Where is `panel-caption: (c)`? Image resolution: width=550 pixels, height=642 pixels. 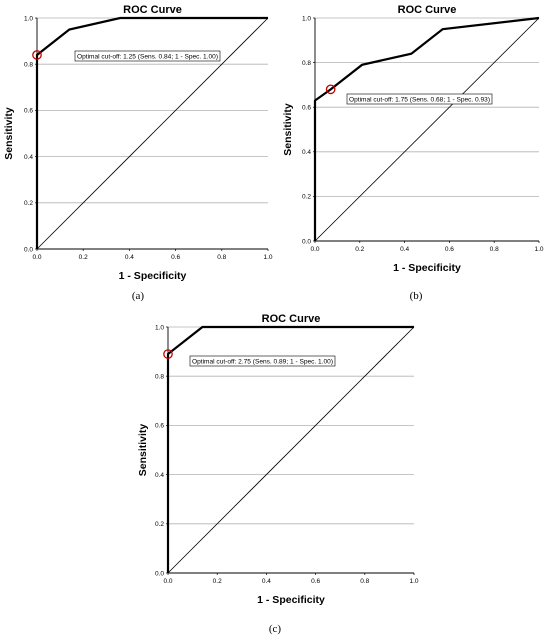 panel-caption: (c) is located at coordinates (275, 629).